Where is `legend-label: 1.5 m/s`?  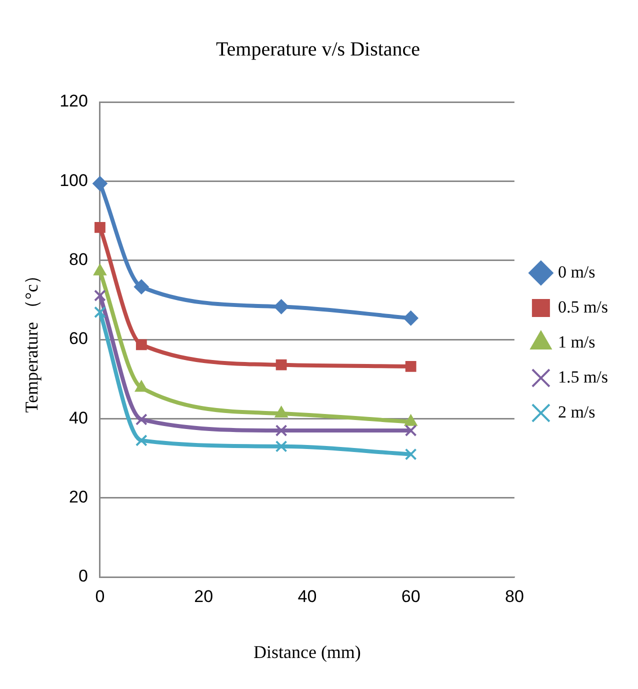 legend-label: 1.5 m/s is located at coordinates (583, 376).